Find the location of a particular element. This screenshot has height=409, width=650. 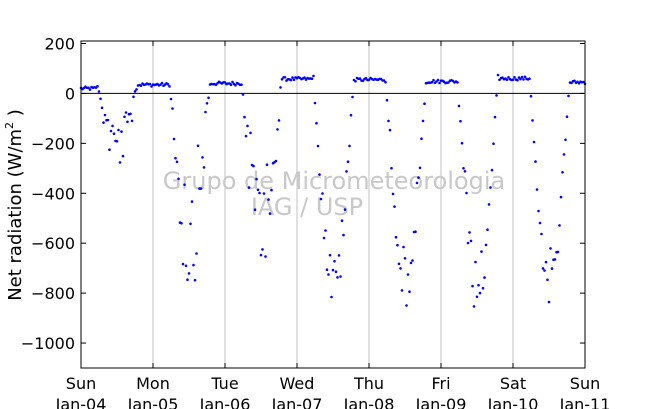

x-tick-label: Jan-04 is located at coordinates (81, 402).